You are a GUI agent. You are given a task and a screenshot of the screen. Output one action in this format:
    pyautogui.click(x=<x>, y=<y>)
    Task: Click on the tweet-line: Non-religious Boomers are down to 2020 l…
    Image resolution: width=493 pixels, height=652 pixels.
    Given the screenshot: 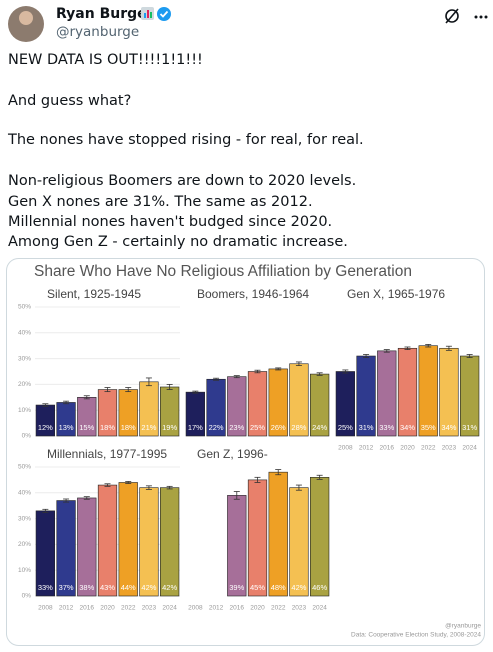 What is the action you would take?
    pyautogui.click(x=182, y=181)
    